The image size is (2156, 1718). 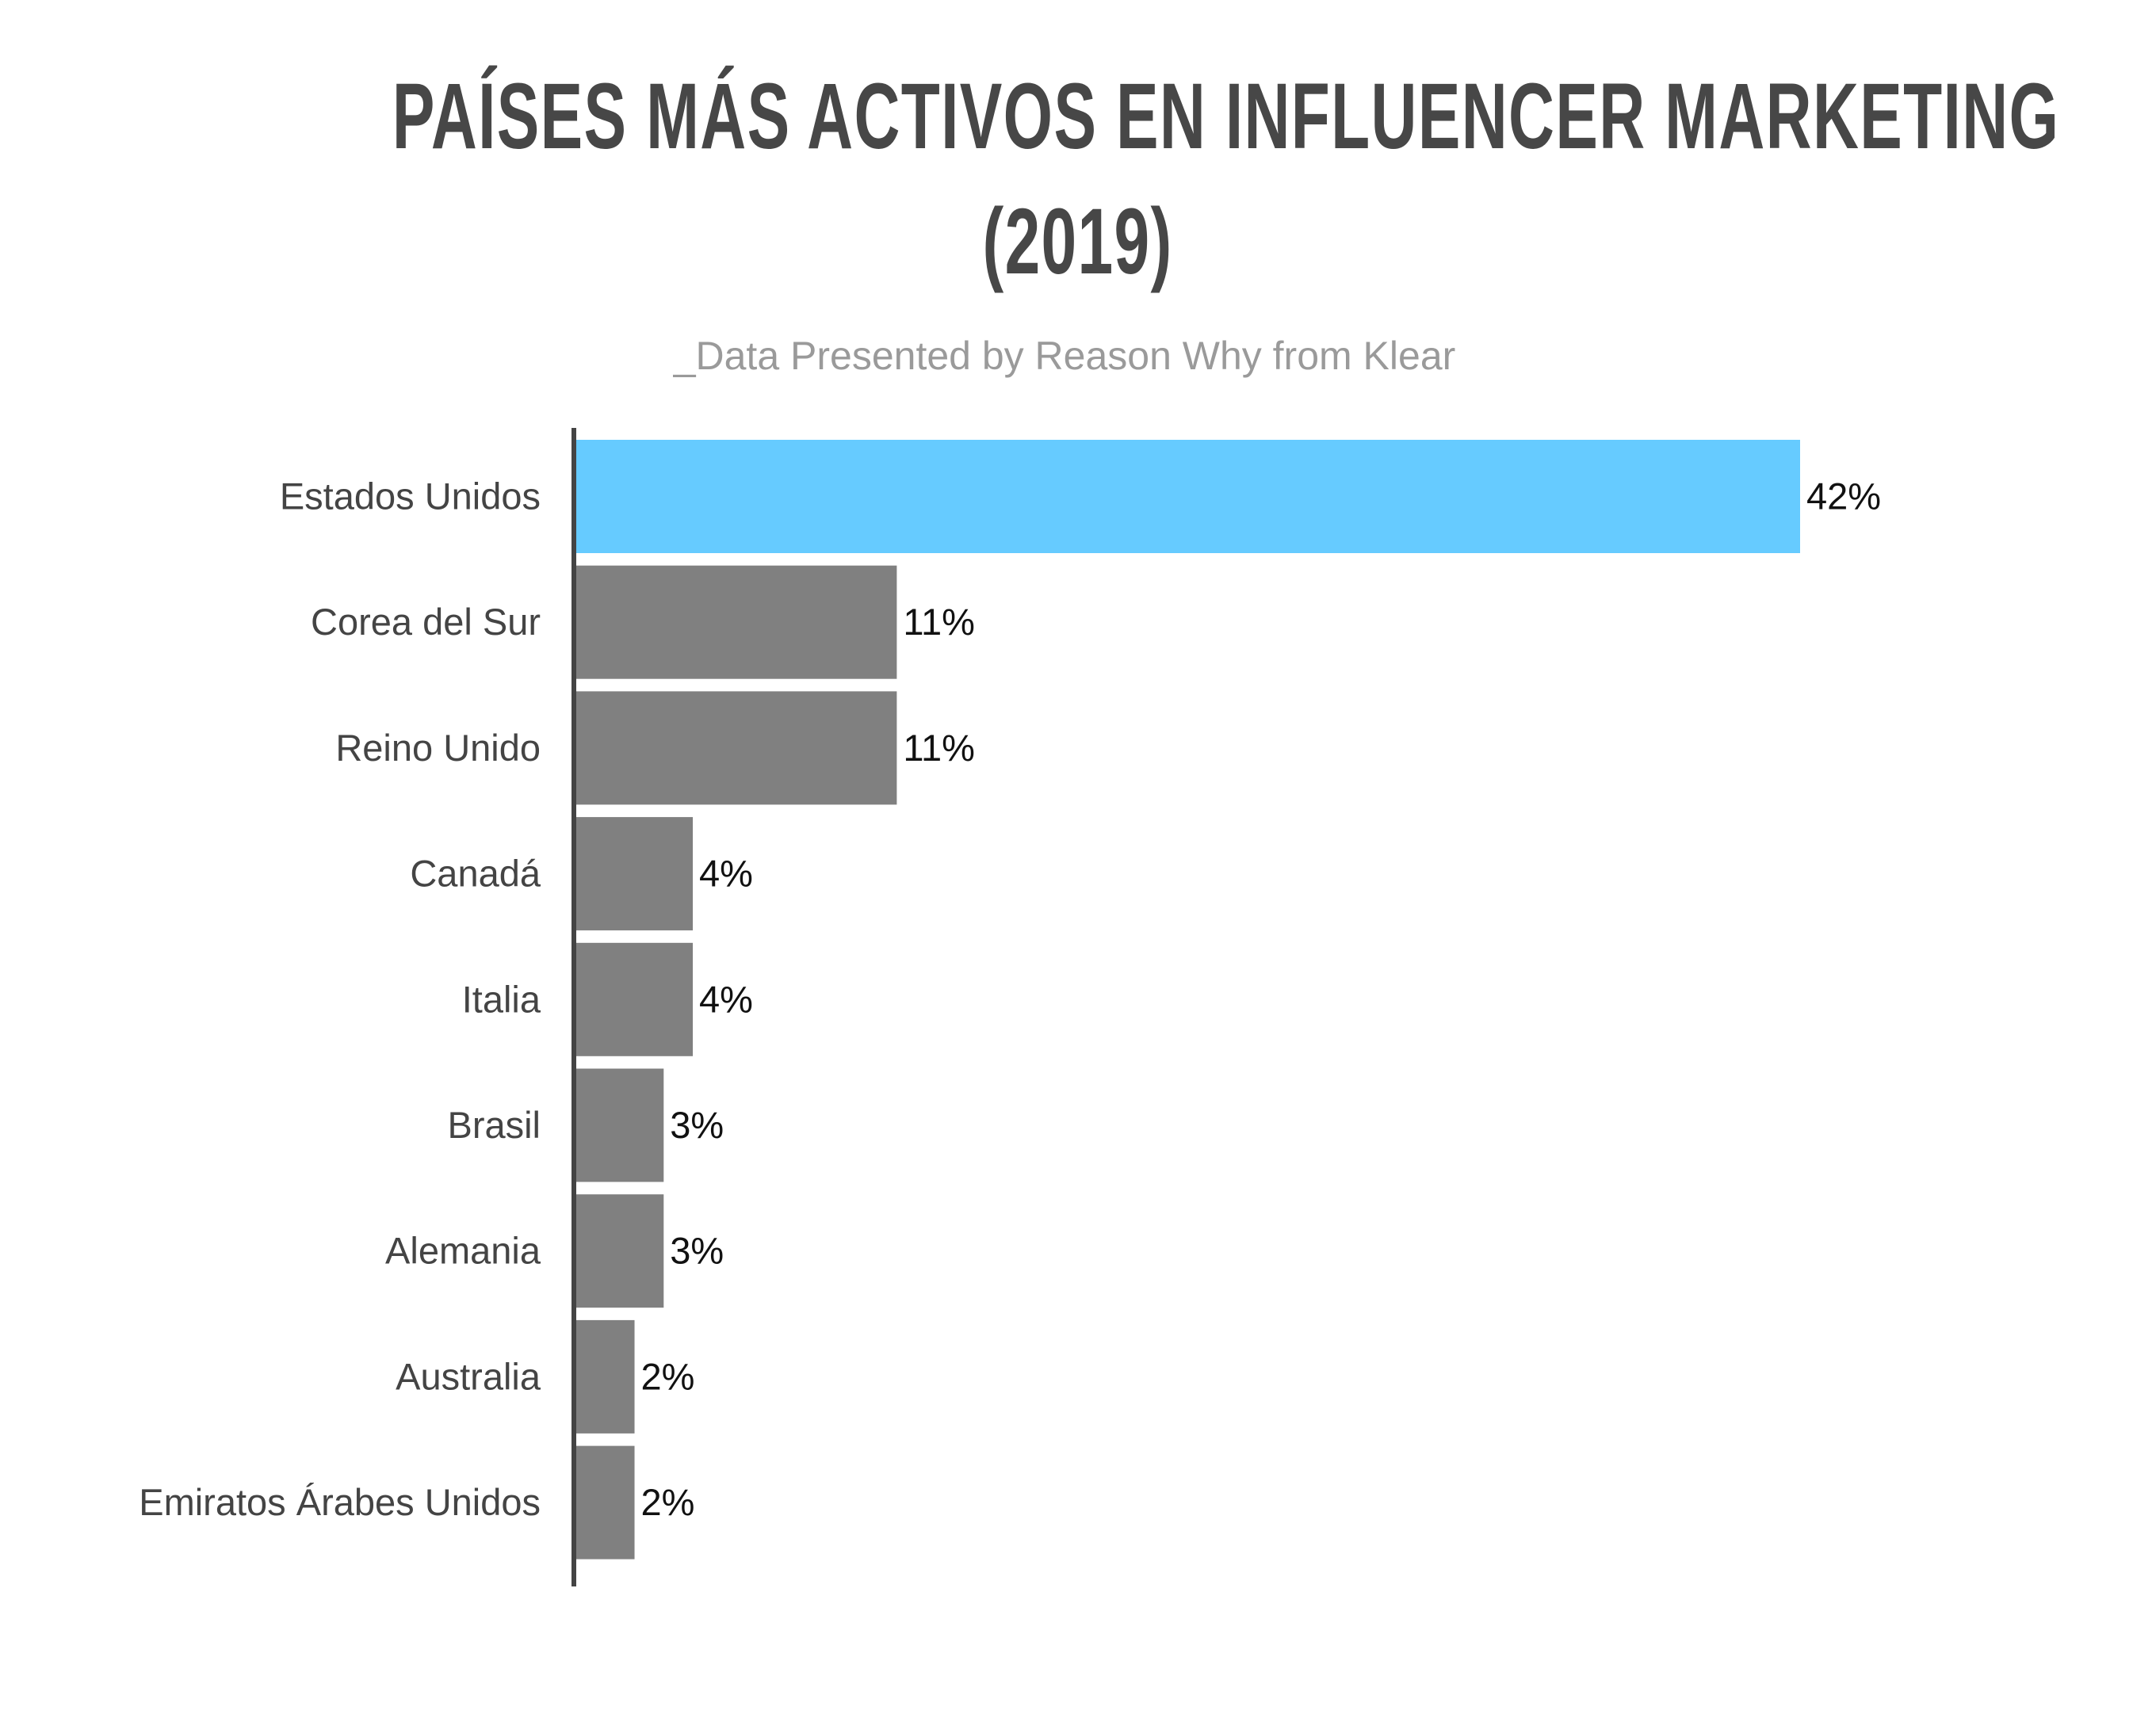 I want to click on category-label: Emiratos Árabes Unidos, so click(x=340, y=1502).